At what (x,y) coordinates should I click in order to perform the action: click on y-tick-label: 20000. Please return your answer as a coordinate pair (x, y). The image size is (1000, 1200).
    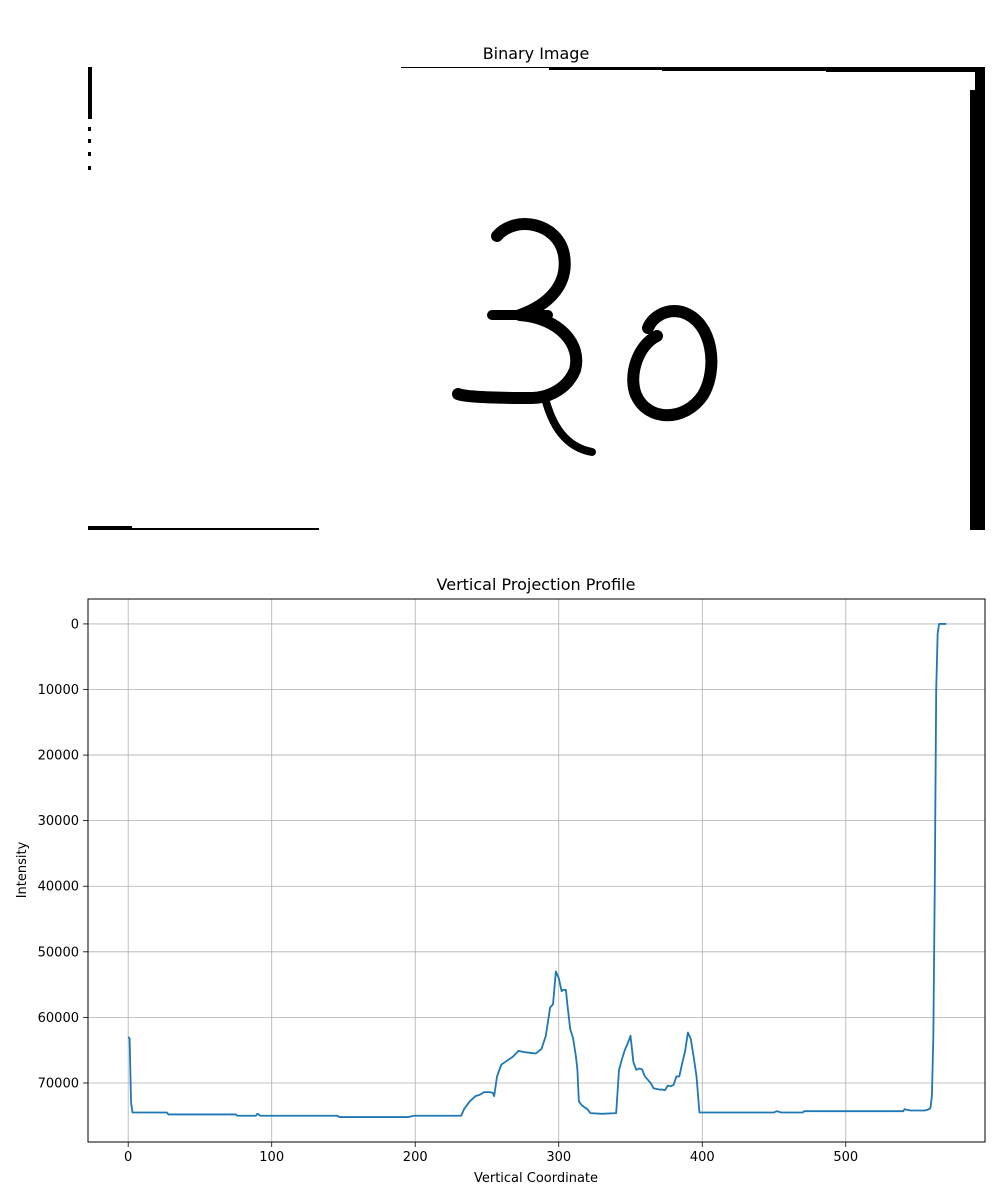
    Looking at the image, I should click on (58, 756).